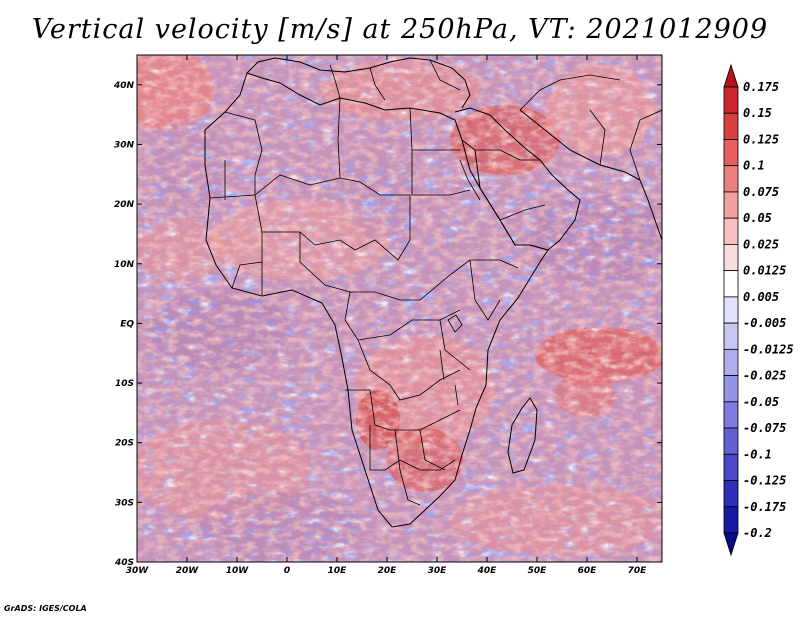 This screenshot has height=618, width=800. What do you see at coordinates (188, 571) in the screenshot?
I see `lon-tick-label: 20W` at bounding box center [188, 571].